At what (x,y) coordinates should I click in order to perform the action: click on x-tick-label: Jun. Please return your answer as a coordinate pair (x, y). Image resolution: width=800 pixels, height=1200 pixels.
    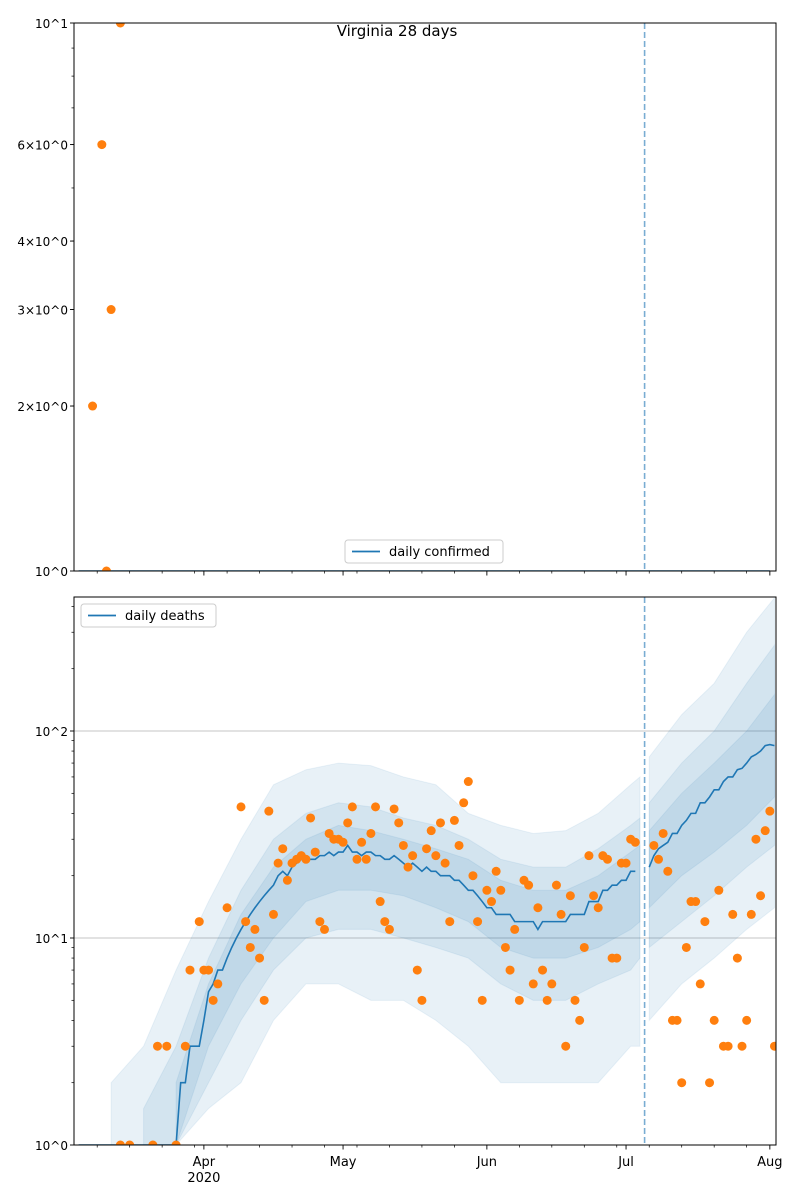
    Looking at the image, I should click on (486, 1162).